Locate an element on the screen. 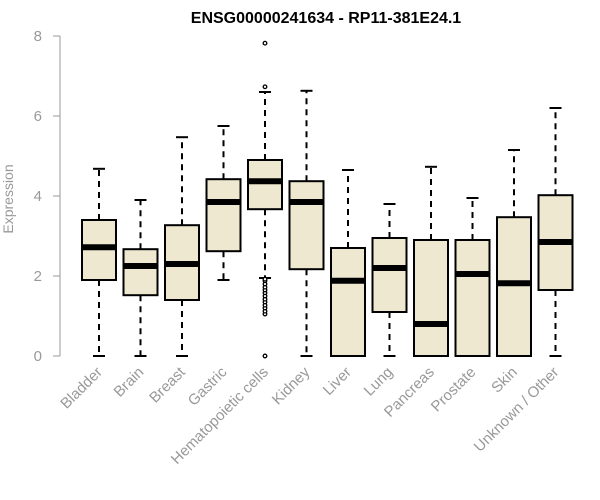  y-axis: 0 2 4 6 8 is located at coordinates (47, 196).